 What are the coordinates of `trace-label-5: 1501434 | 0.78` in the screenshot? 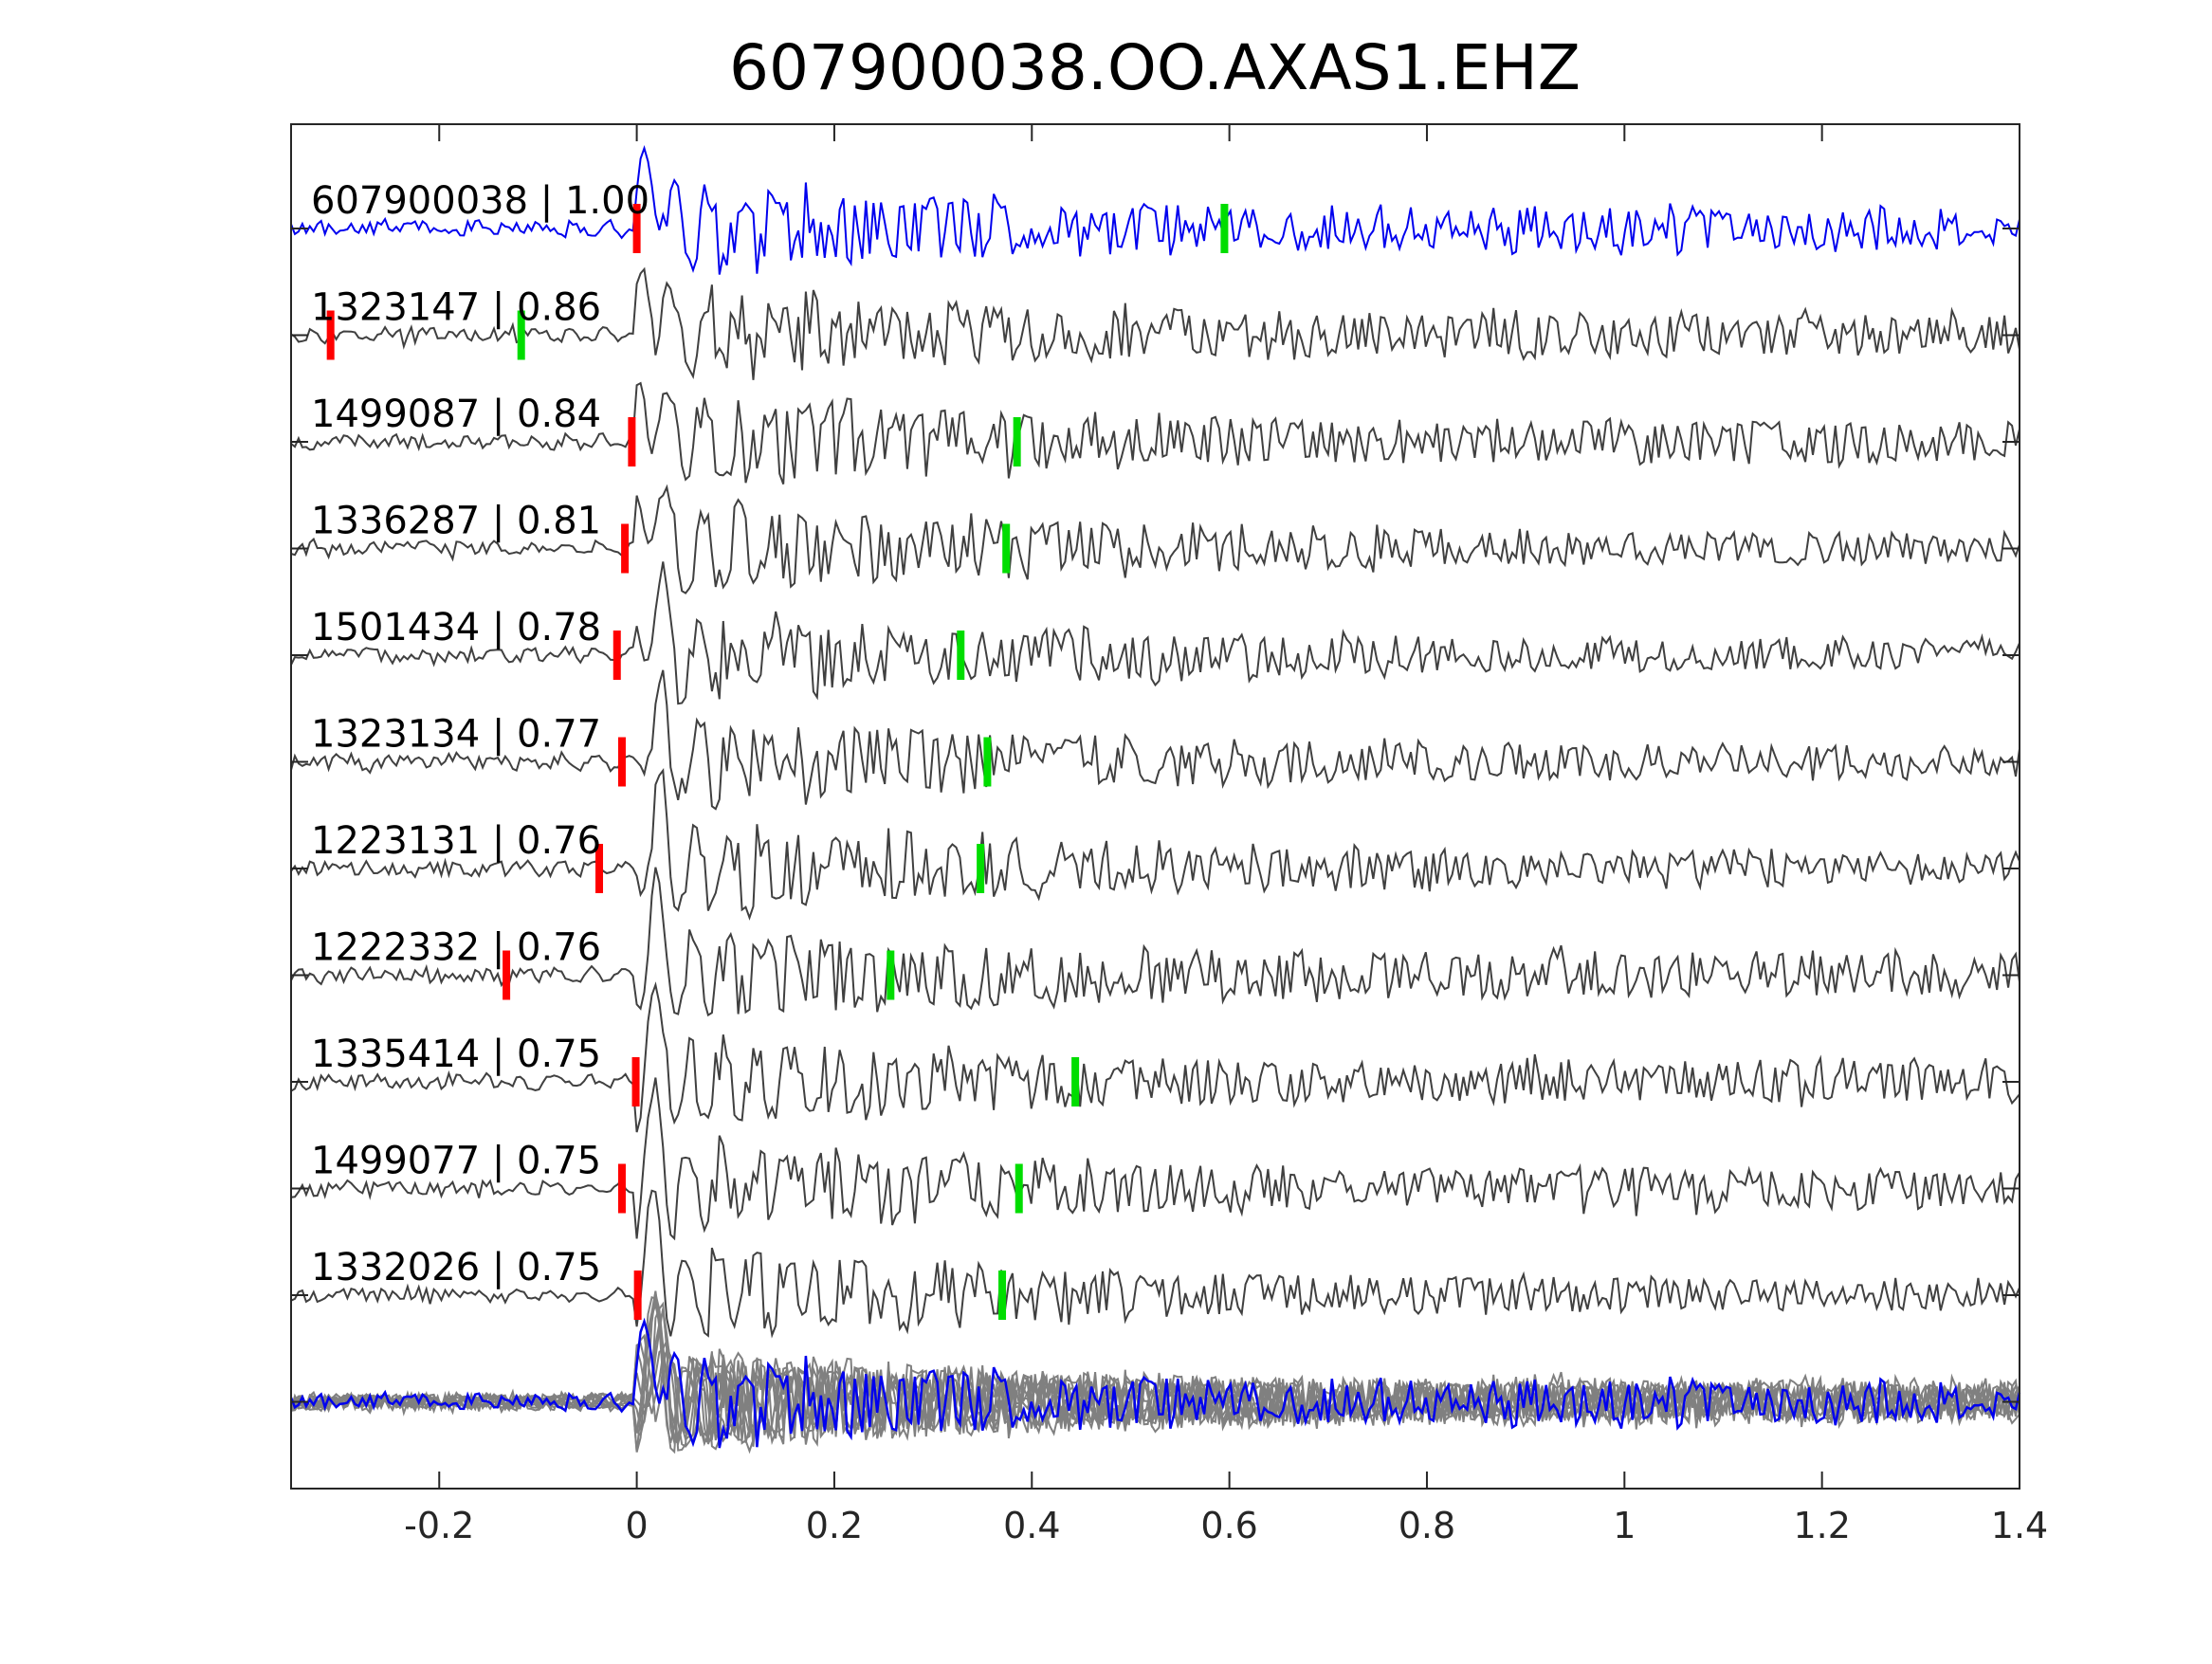 It's located at (456, 627).